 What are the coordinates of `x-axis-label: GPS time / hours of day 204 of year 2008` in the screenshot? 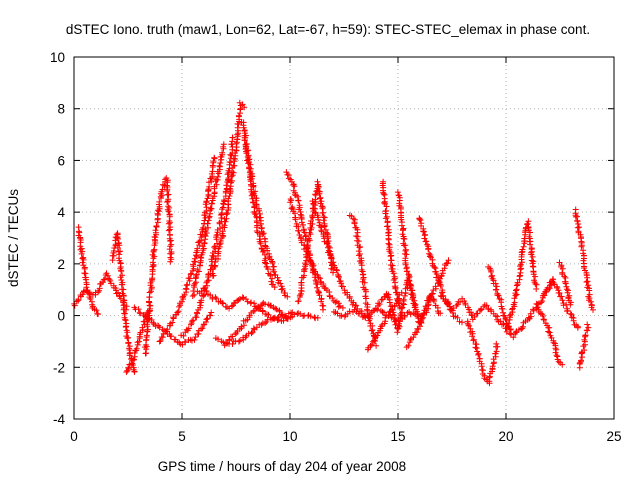 It's located at (282, 466).